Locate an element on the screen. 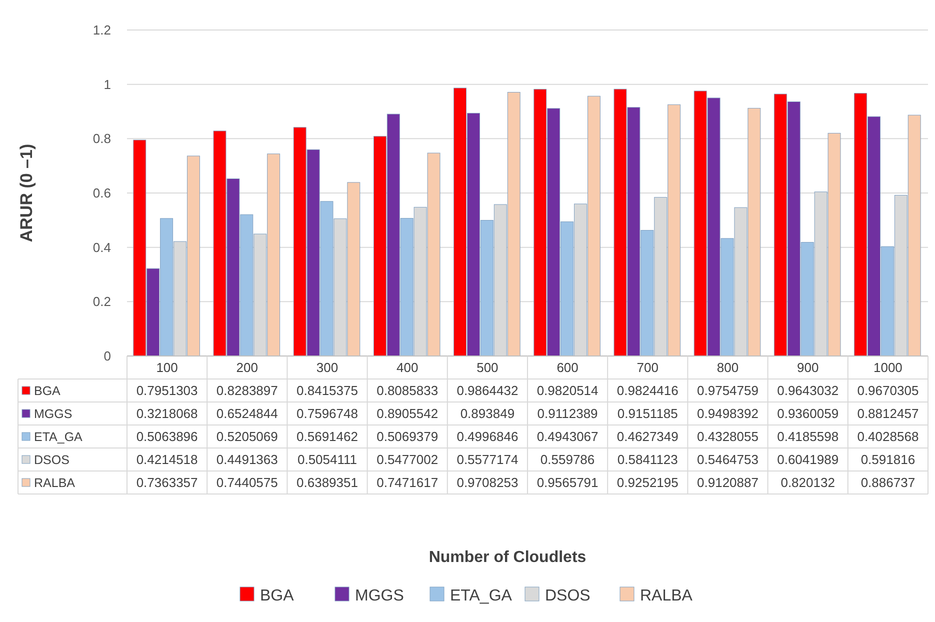 The image size is (935, 622). data-label: 0.9252195 is located at coordinates (647, 482).